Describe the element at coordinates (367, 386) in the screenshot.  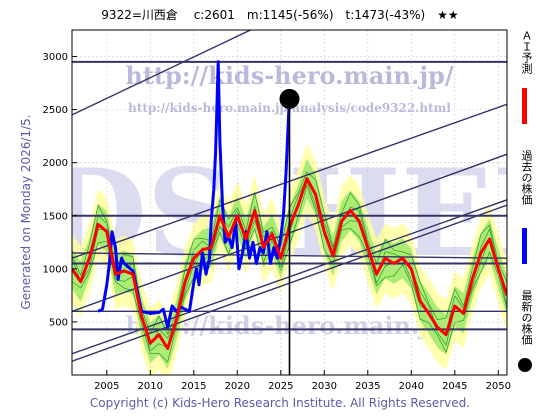
I see `x-tick-label: 2035` at that location.